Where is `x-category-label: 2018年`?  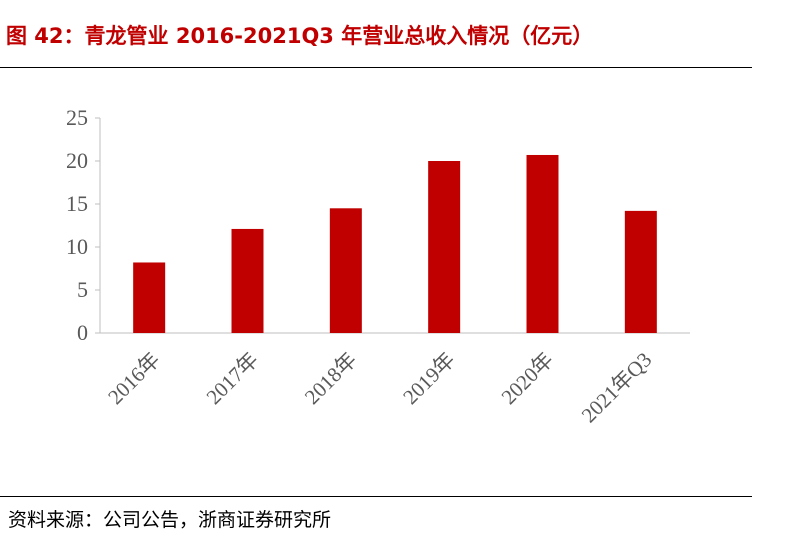
x-category-label: 2018年 is located at coordinates (331, 379).